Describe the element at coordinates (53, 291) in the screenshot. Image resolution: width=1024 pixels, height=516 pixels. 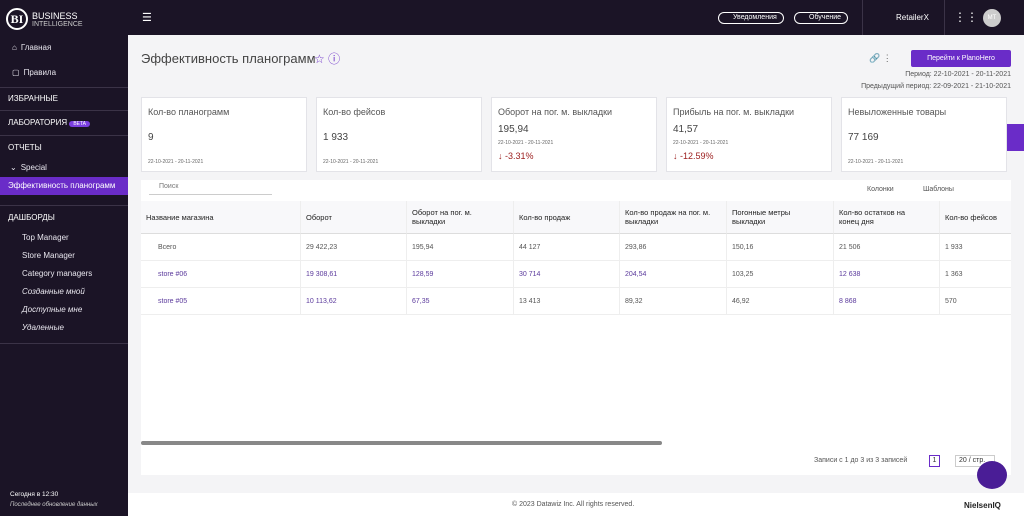
I see `nav-label: Созданные мной` at that location.